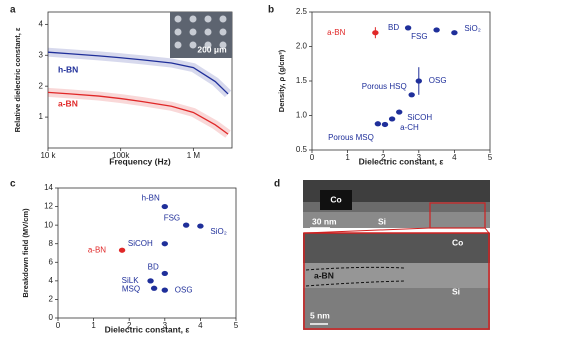  I want to click on y-tick-label: 0, so click(51, 317).